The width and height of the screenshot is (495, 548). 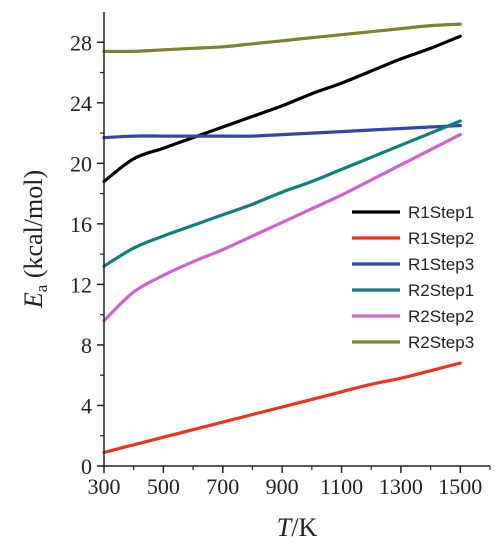 What do you see at coordinates (81, 284) in the screenshot?
I see `y-tick-label: 12` at bounding box center [81, 284].